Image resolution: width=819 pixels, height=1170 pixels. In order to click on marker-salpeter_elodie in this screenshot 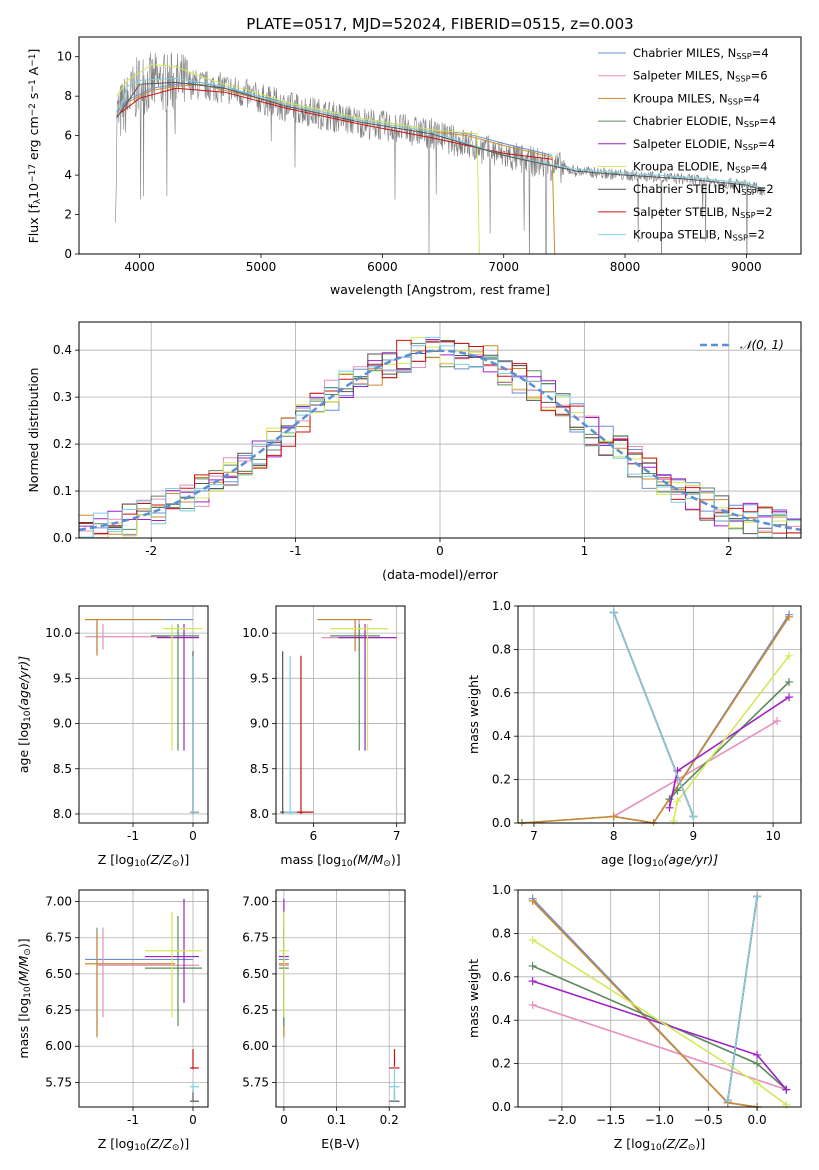, I will do `click(532, 981)`.